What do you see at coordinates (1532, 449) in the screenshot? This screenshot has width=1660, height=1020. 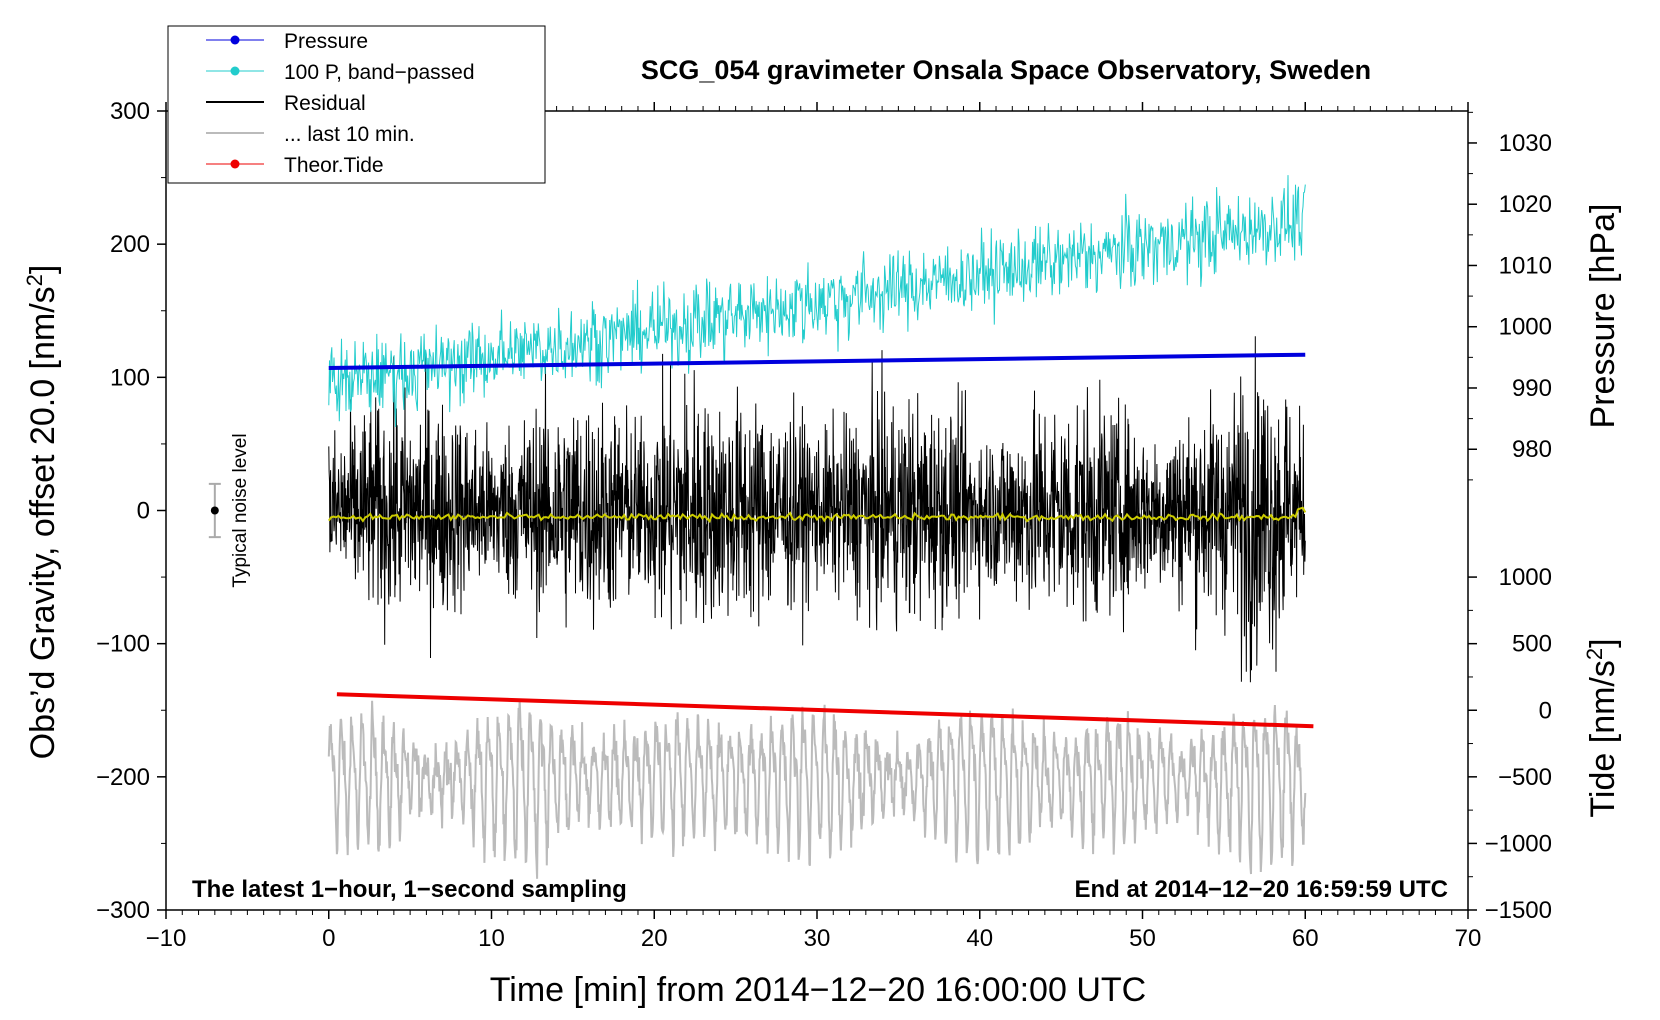 I see `pressure-tick-label: 980` at bounding box center [1532, 449].